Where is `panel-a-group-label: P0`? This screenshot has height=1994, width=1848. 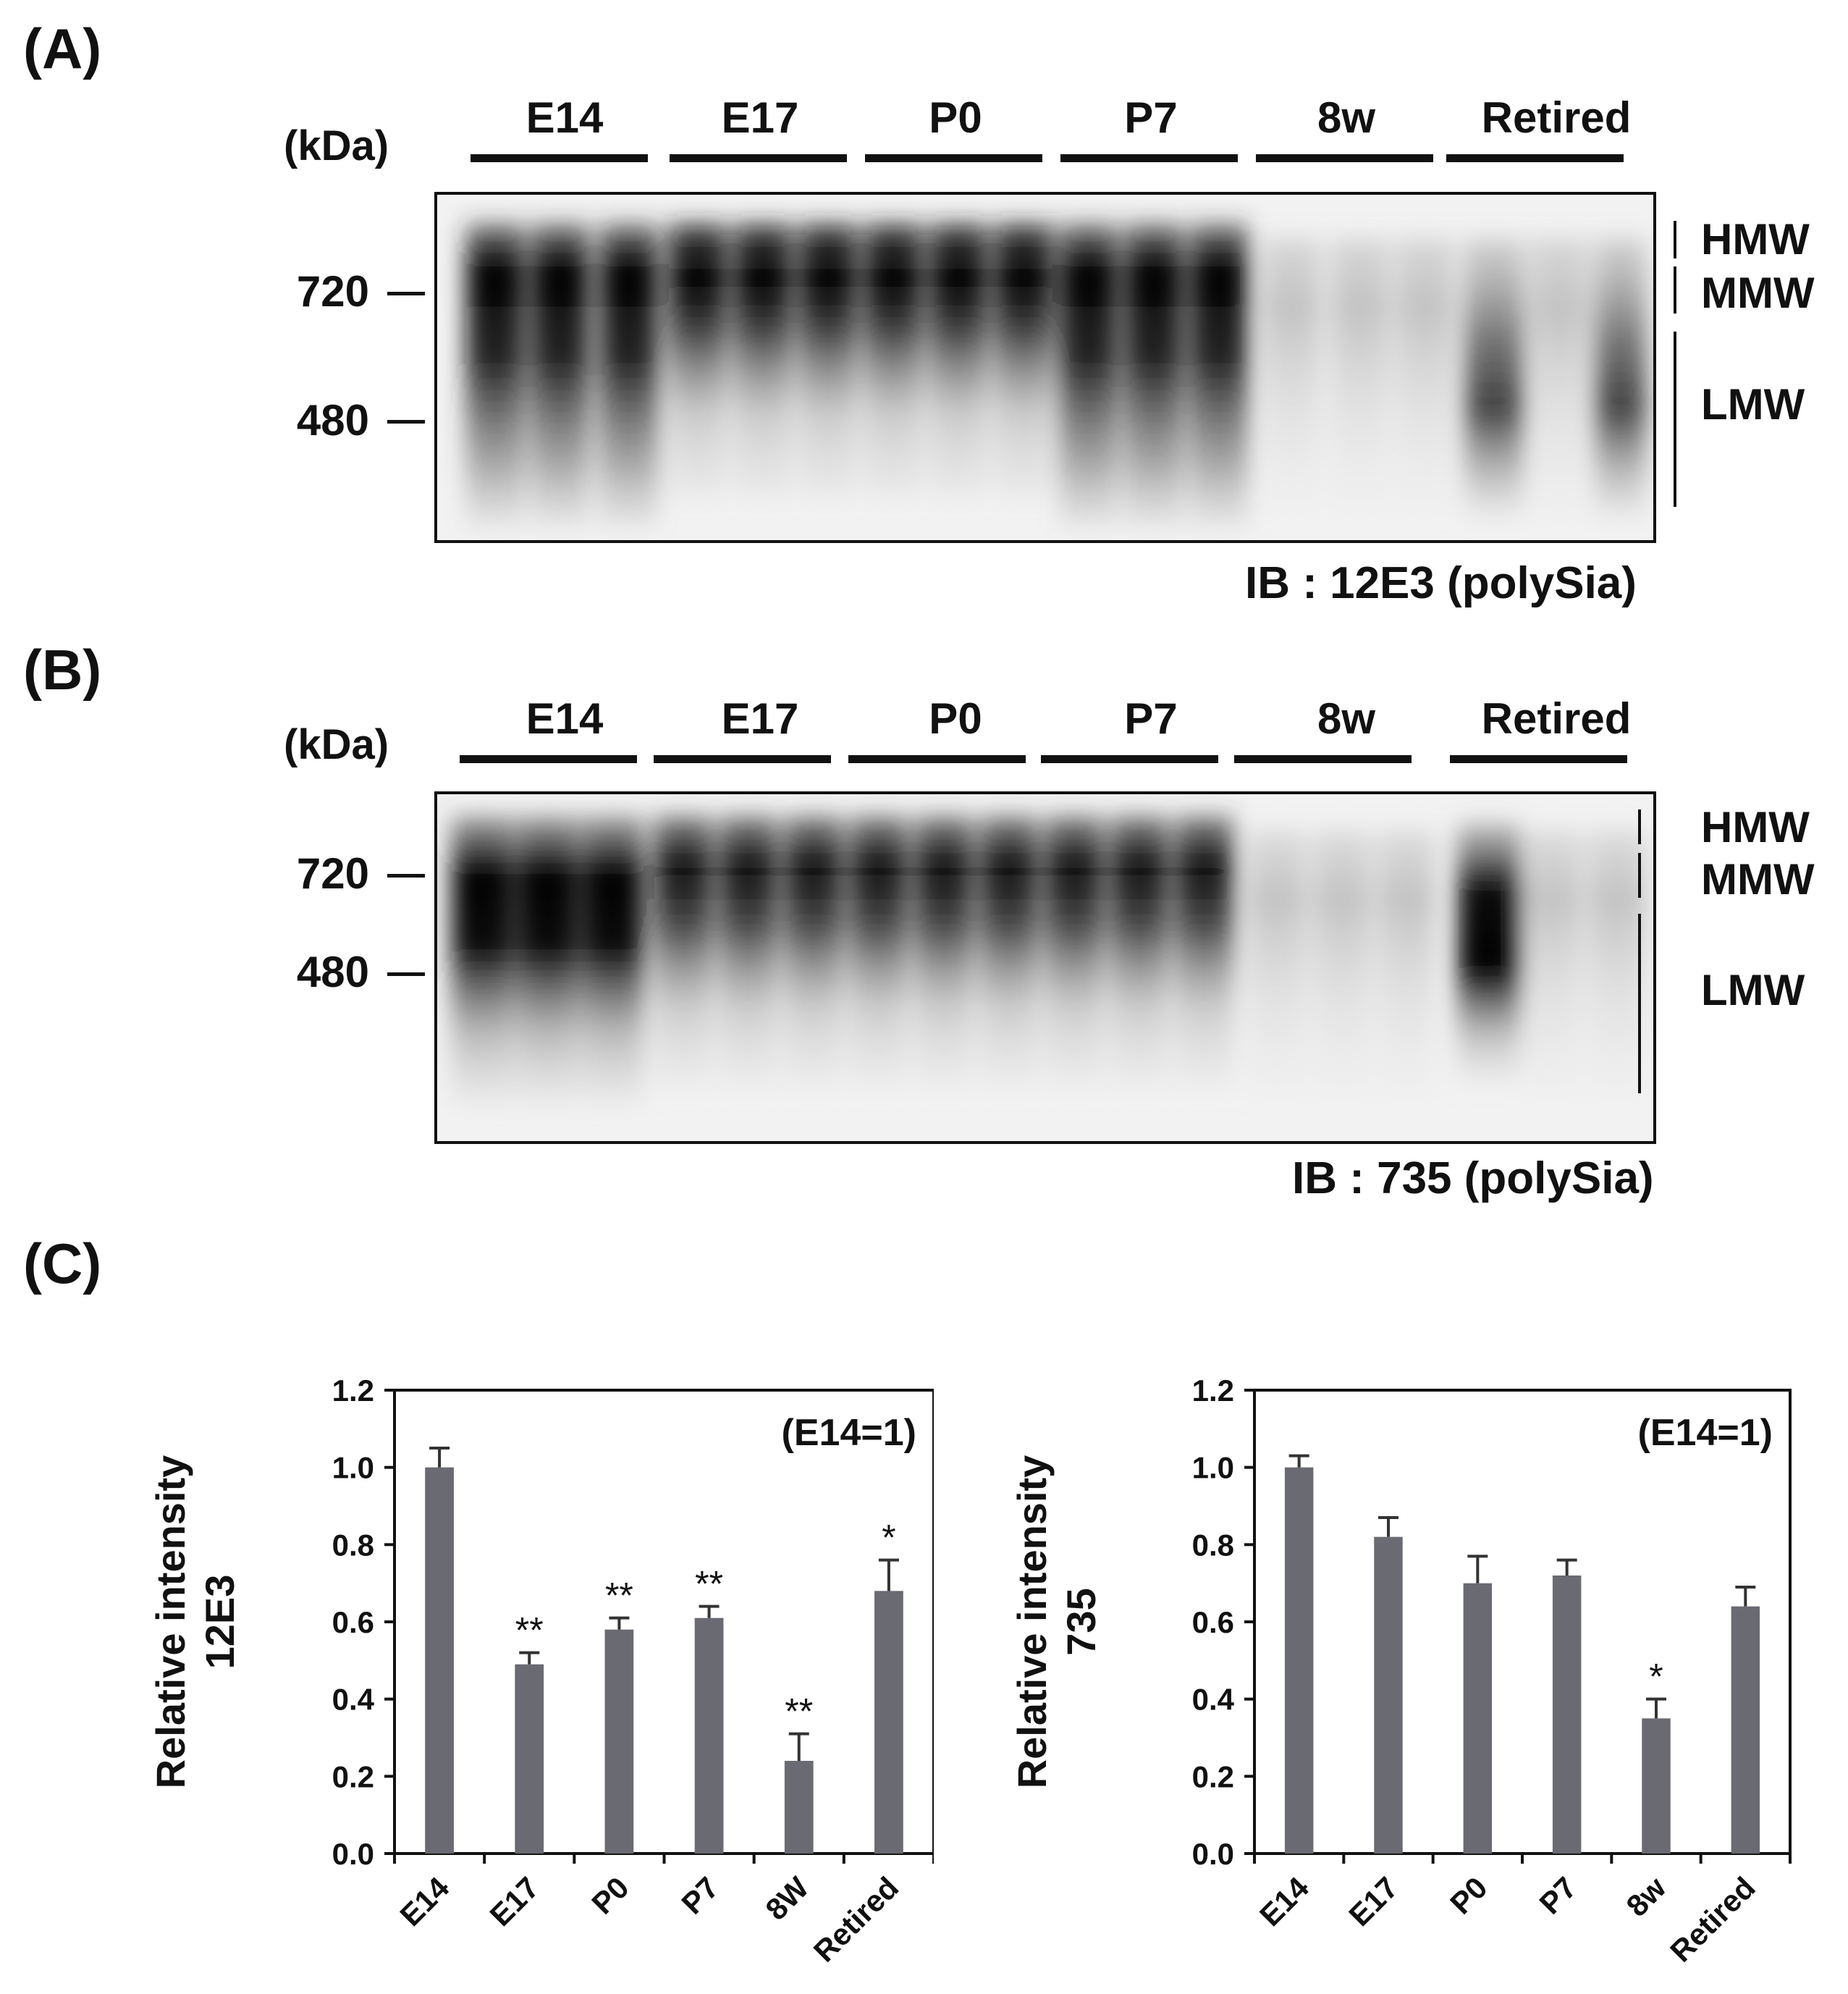
panel-a-group-label: P0 is located at coordinates (955, 117).